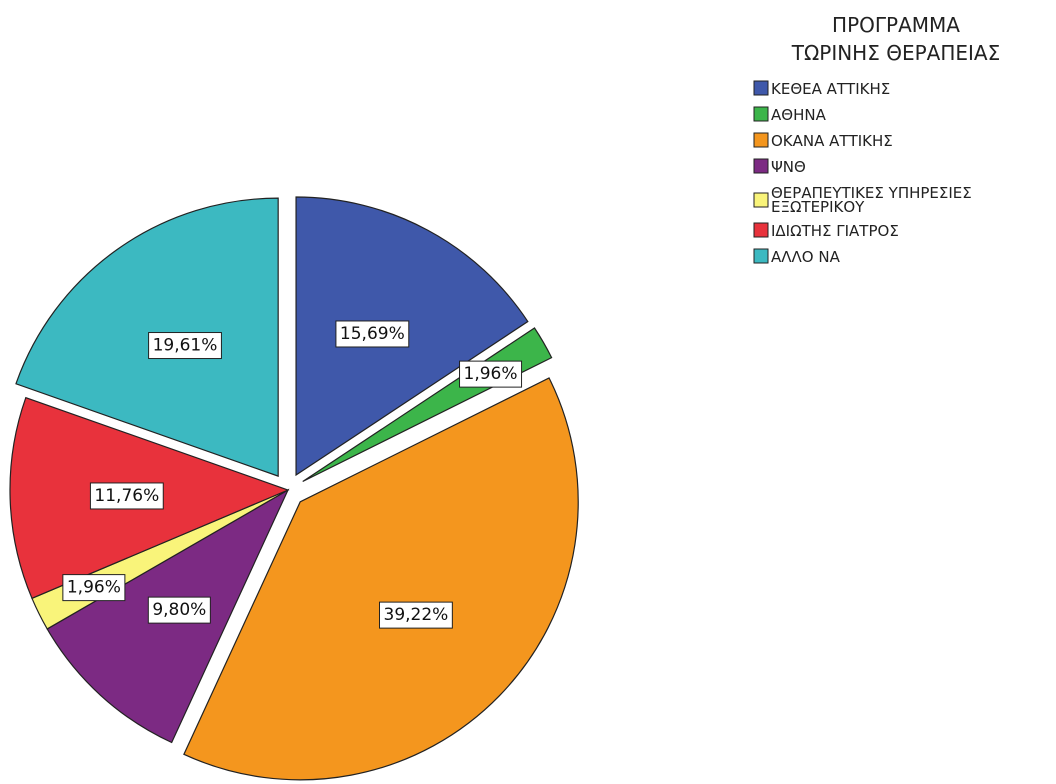 The width and height of the screenshot is (1056, 784). What do you see at coordinates (799, 115) in the screenshot?
I see `legend-label-2: ΑΘΗΝΑ` at bounding box center [799, 115].